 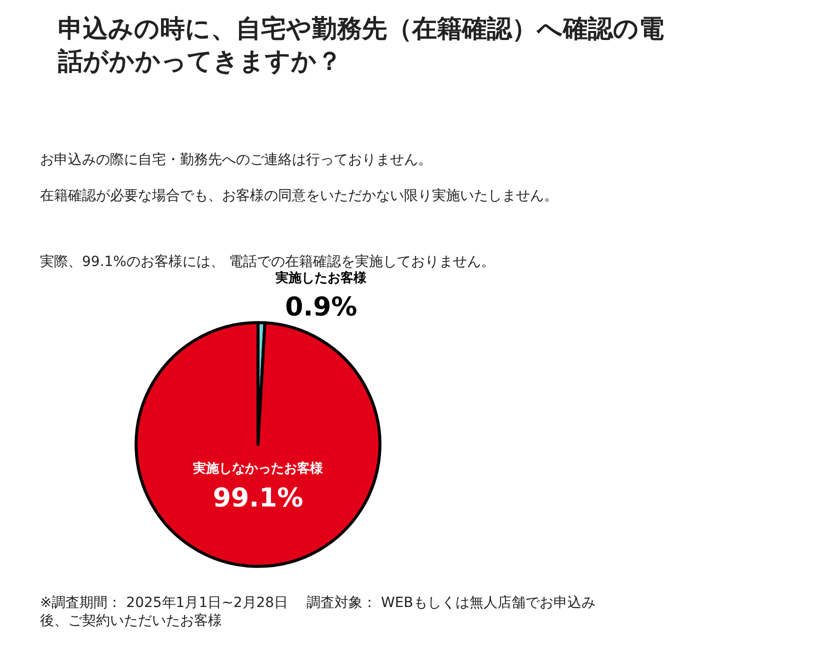 What do you see at coordinates (236, 160) in the screenshot?
I see `text: お申込みの際に自宅・勤務先へのご連絡は行っておりません。` at bounding box center [236, 160].